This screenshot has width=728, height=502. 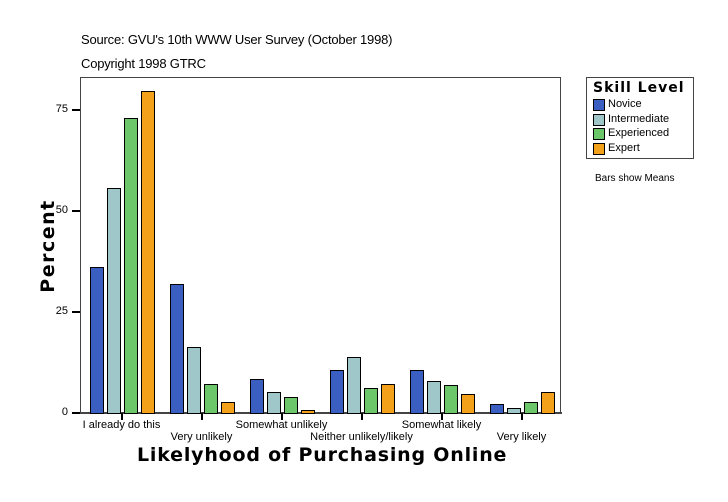 I want to click on legend-label: Expert, so click(x=624, y=147).